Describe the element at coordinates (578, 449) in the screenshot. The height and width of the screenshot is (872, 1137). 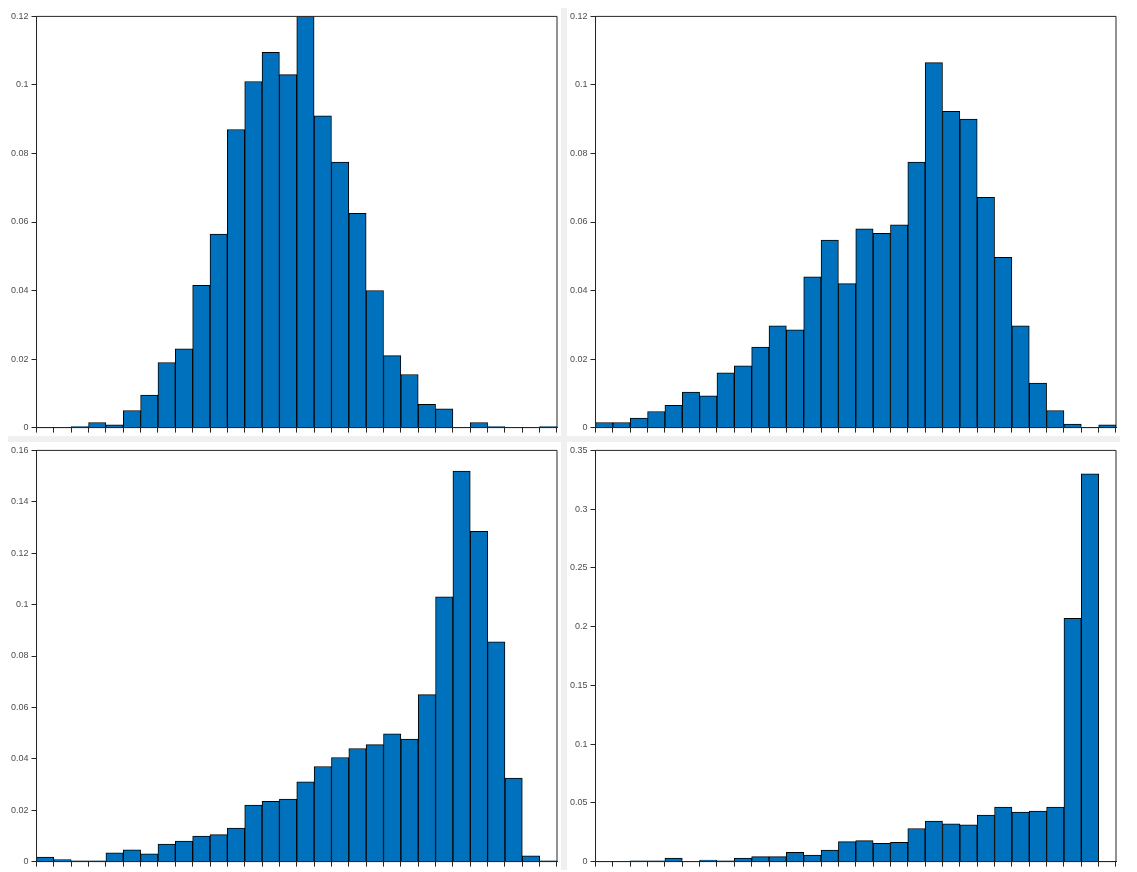
I see `y-tick-label: 0.35` at that location.